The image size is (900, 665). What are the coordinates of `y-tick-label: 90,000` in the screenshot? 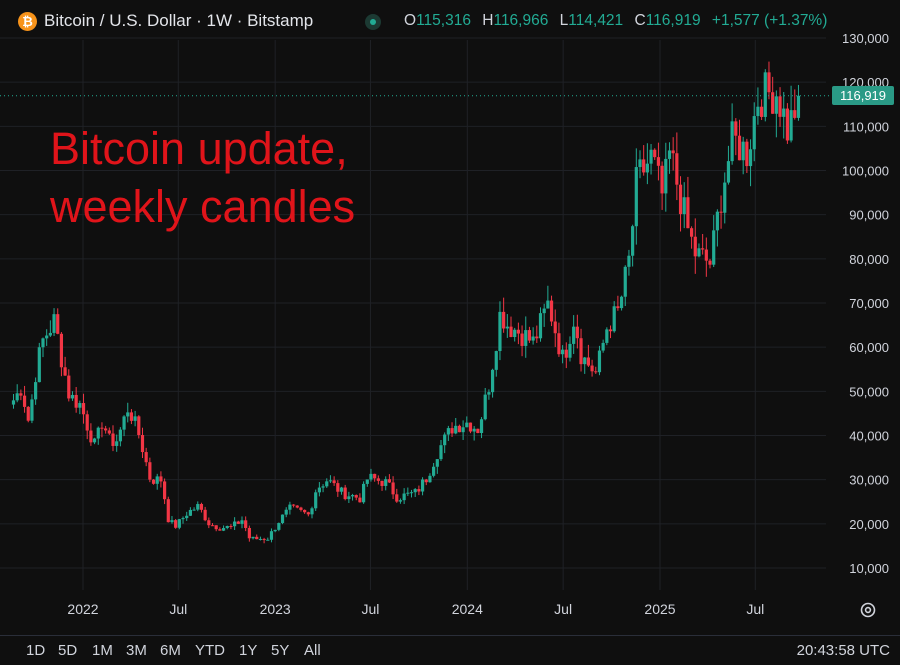 It's located at (869, 215).